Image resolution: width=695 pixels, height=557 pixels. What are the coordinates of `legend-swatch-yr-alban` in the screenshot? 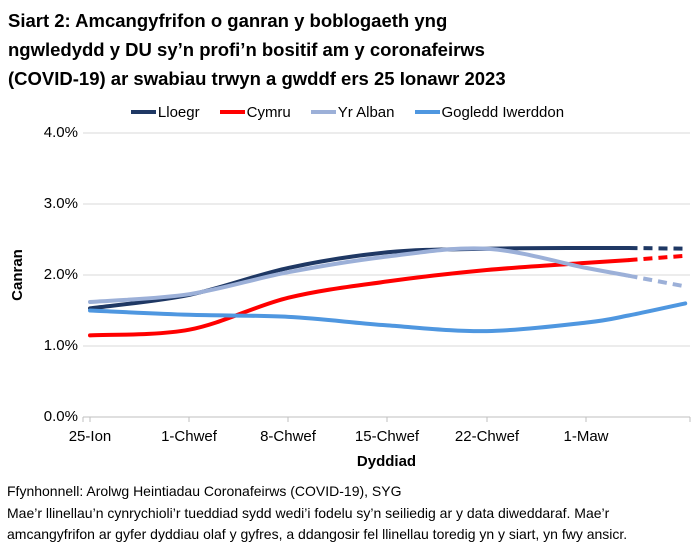 It's located at (323, 112).